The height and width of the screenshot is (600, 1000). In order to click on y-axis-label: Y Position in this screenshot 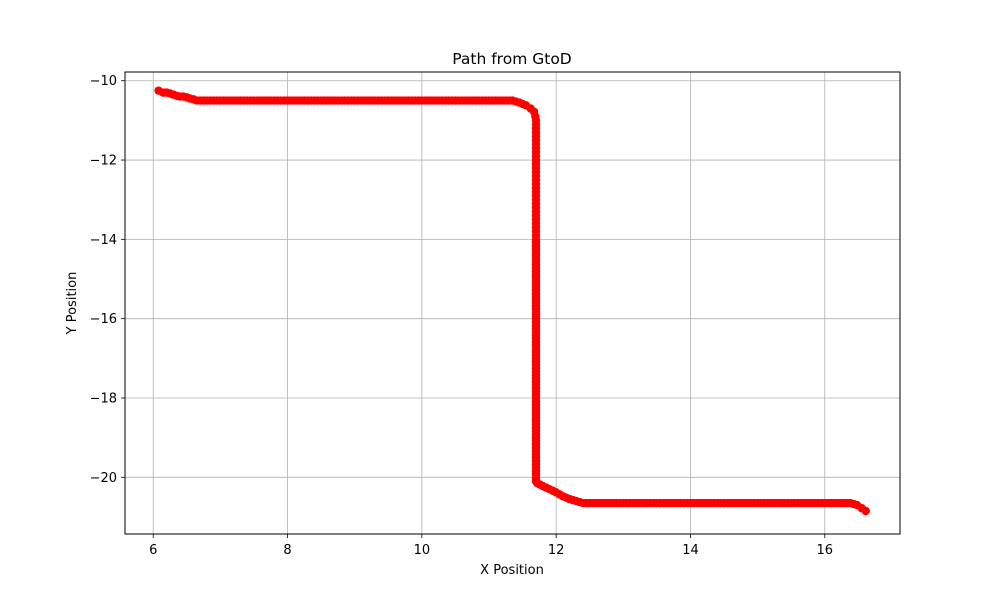, I will do `click(72, 304)`.